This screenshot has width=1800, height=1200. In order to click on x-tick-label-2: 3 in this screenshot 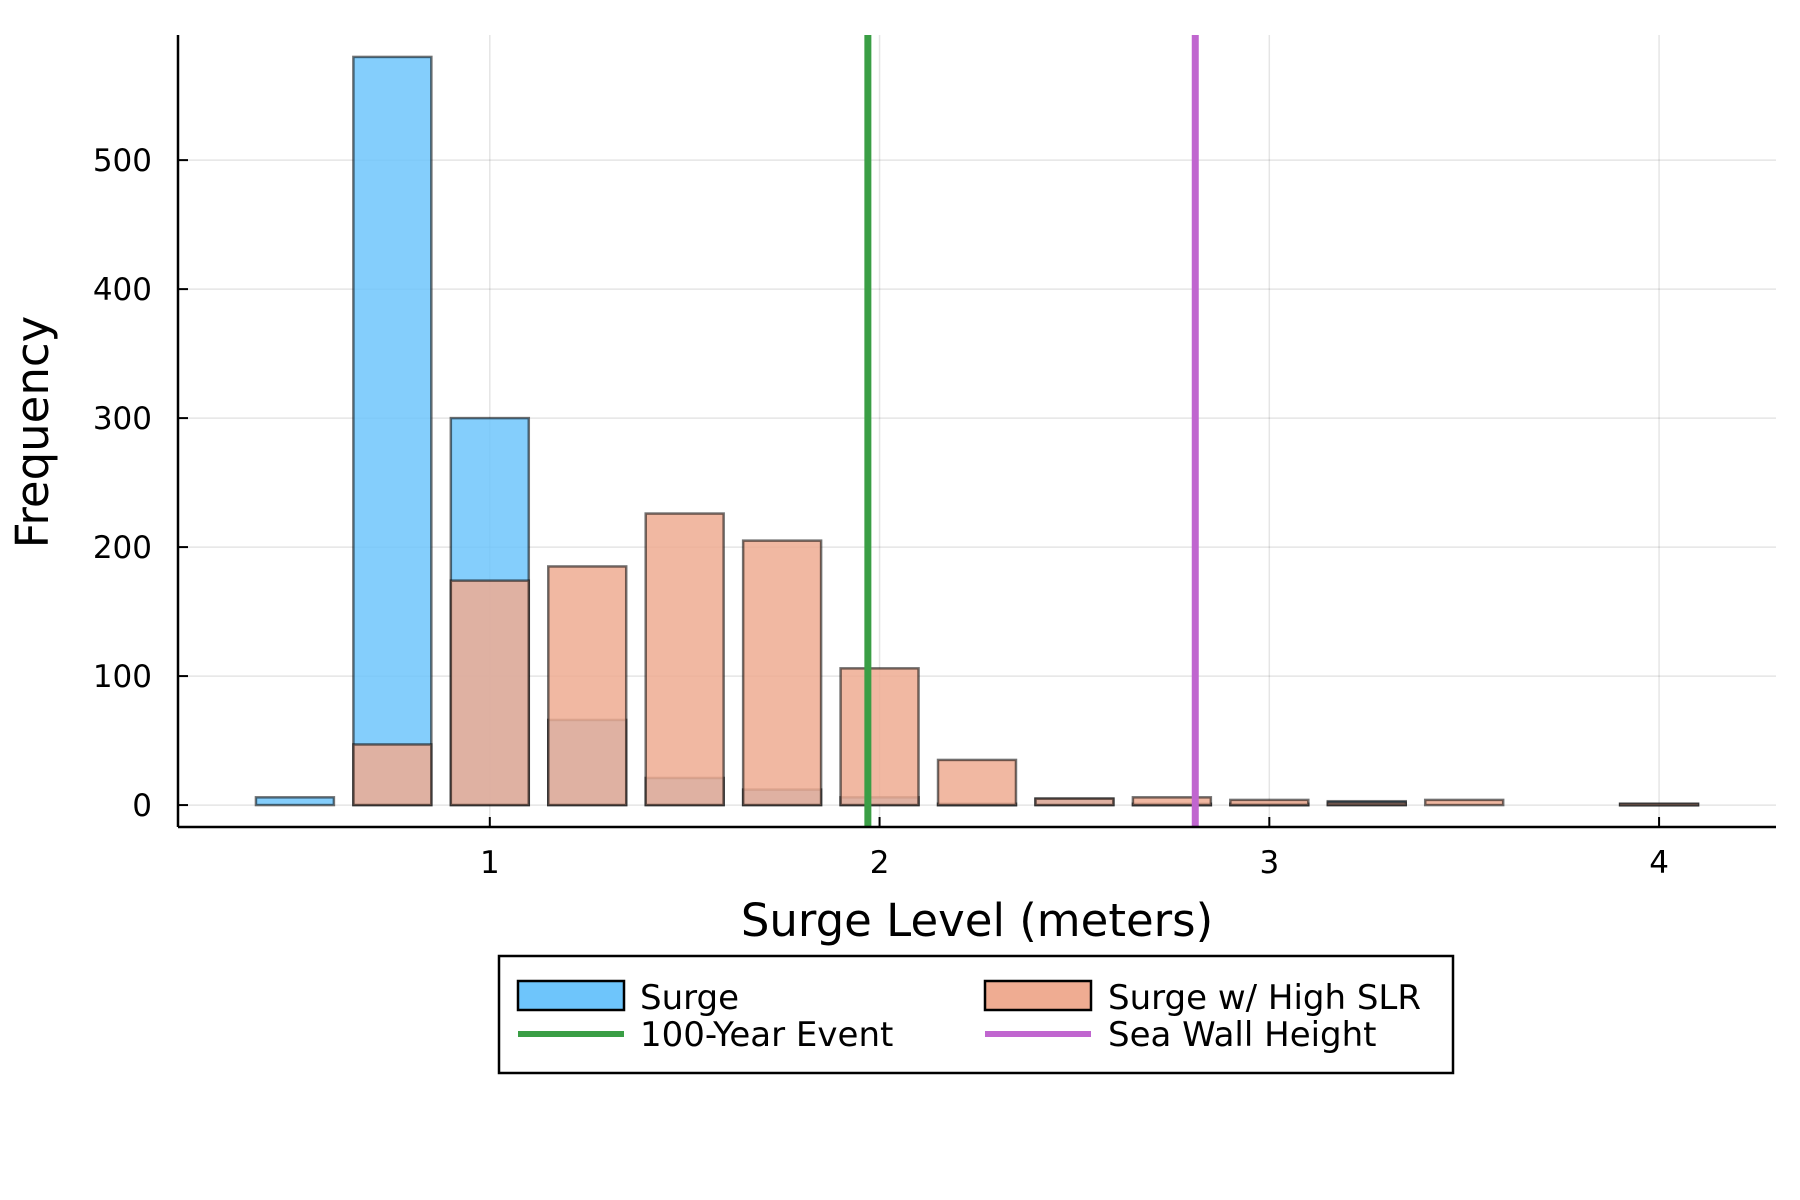, I will do `click(1269, 863)`.